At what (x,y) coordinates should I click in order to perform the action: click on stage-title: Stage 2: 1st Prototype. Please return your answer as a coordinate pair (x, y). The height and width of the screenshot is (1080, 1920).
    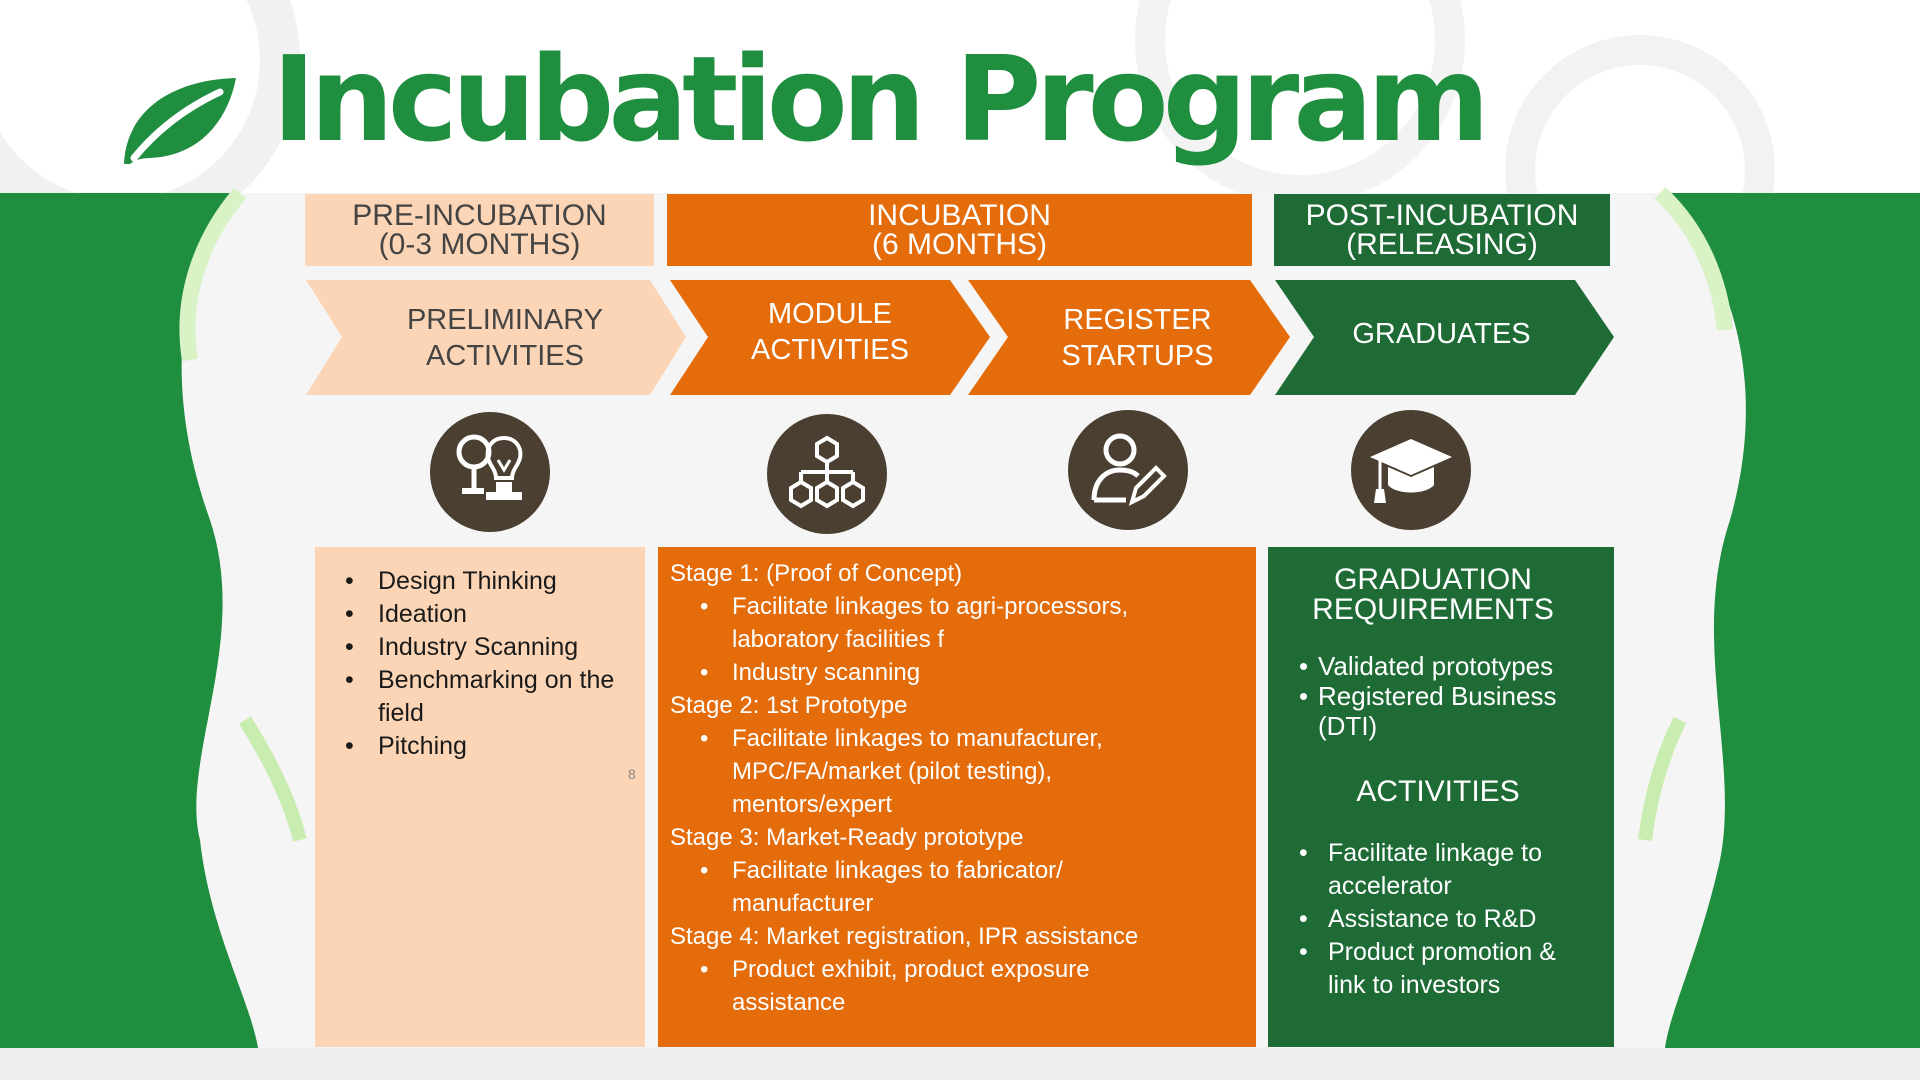
    Looking at the image, I should click on (789, 705).